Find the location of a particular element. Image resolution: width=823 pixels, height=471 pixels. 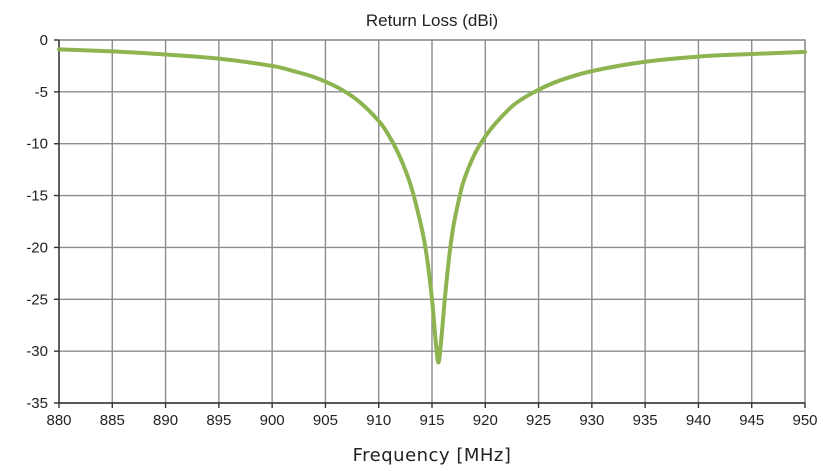

x-tick-label: 930 is located at coordinates (591, 420).